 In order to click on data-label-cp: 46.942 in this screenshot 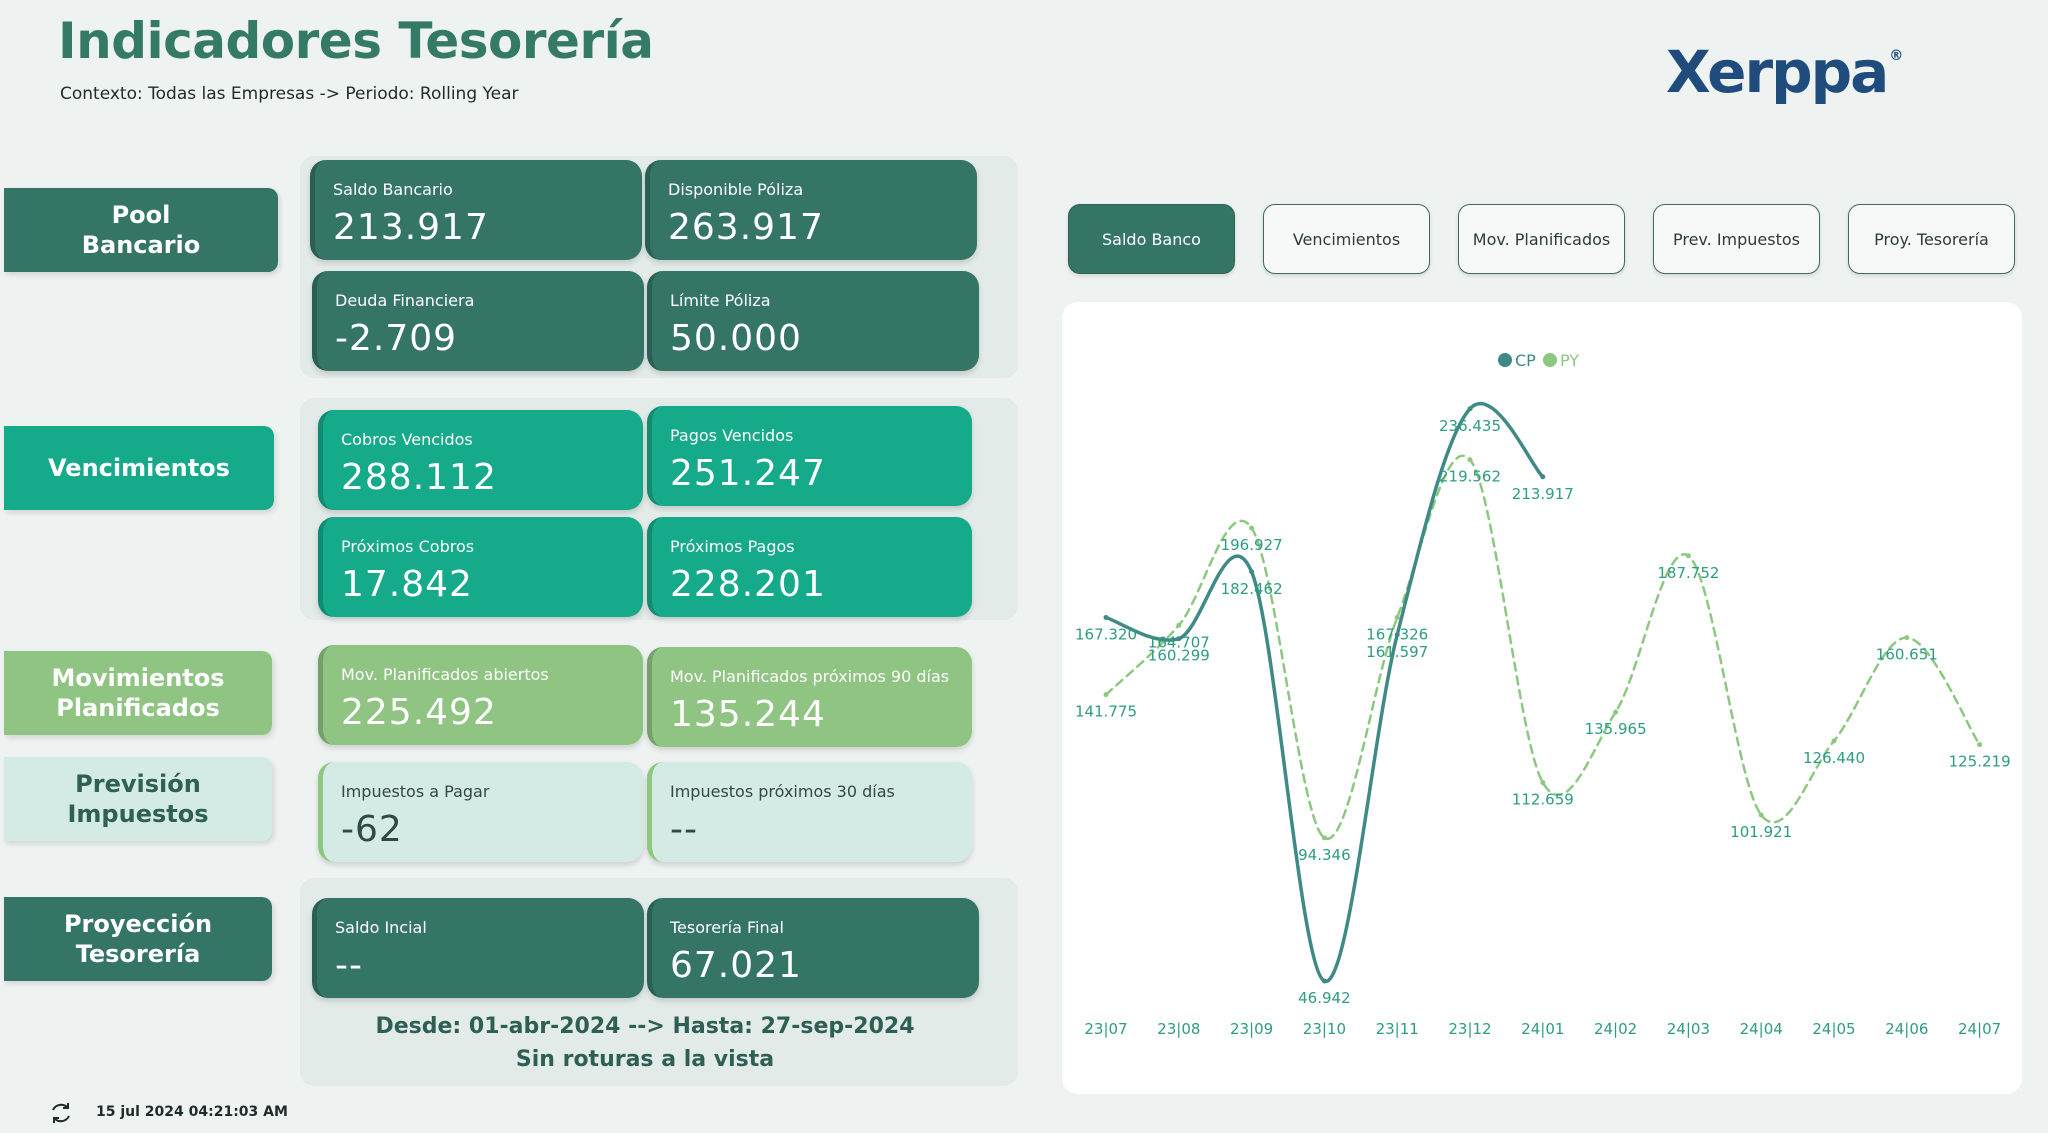, I will do `click(1324, 998)`.